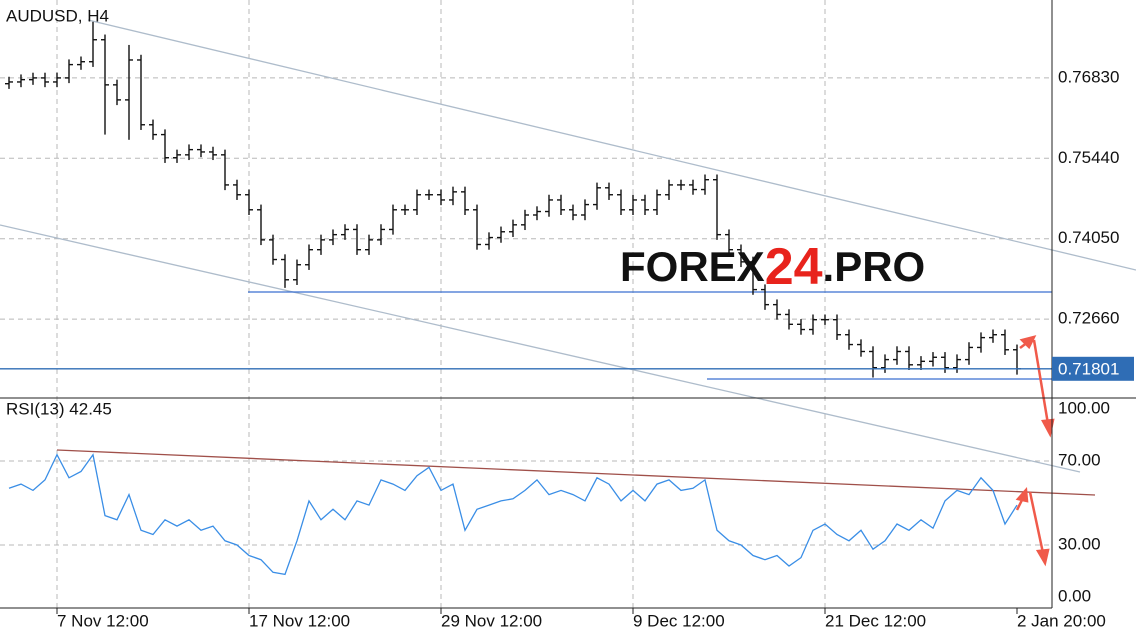 The height and width of the screenshot is (640, 1136). What do you see at coordinates (299, 620) in the screenshot?
I see `x-tick-label: 17 Nov 12:00` at bounding box center [299, 620].